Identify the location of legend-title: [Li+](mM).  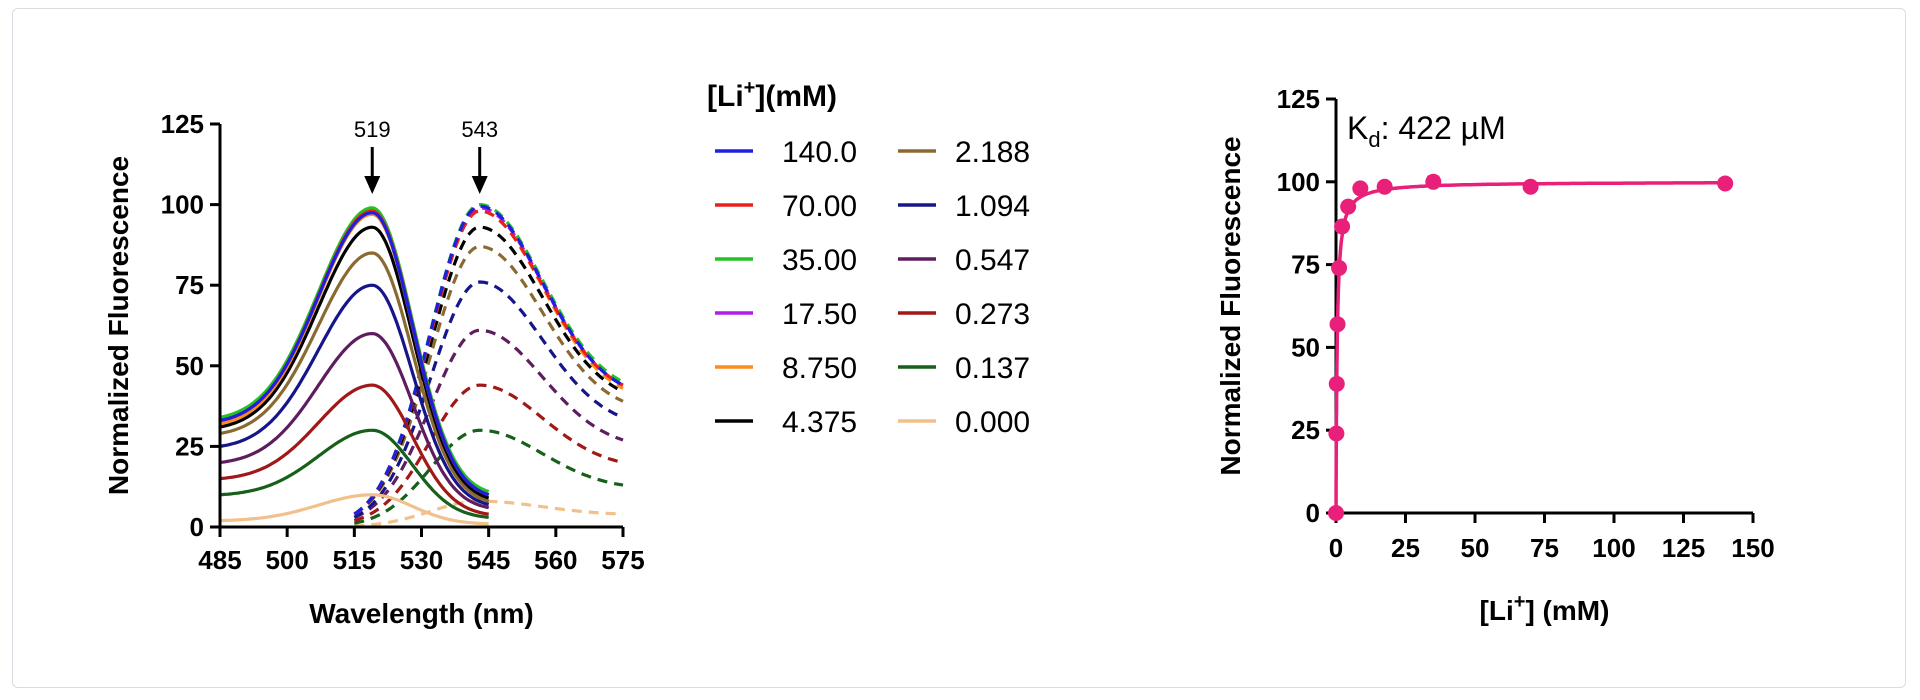
(772, 95).